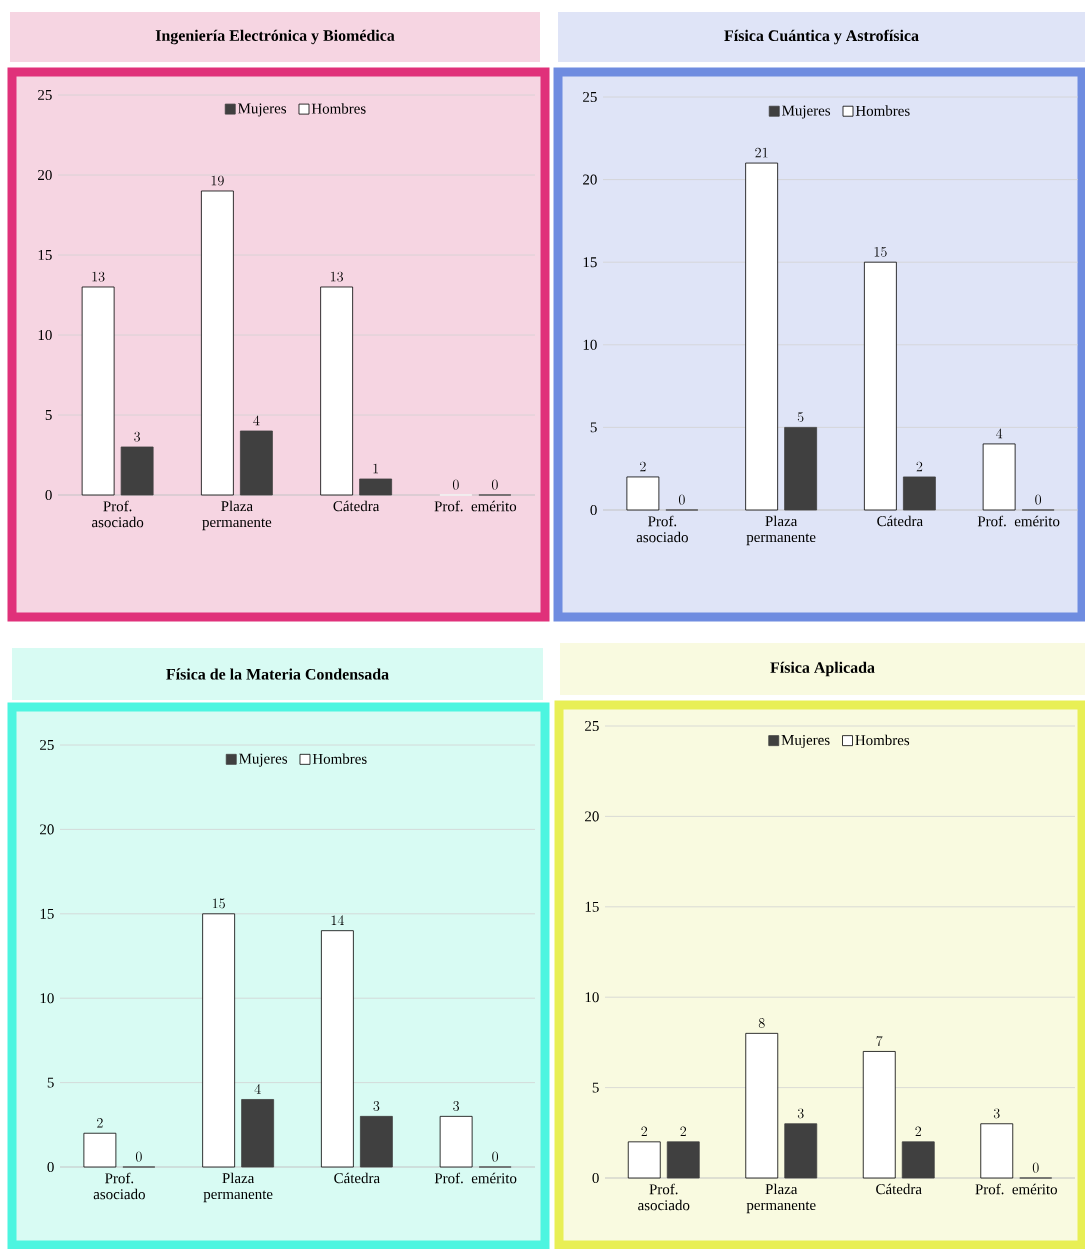 This screenshot has width=1085, height=1249. What do you see at coordinates (800, 417) in the screenshot?
I see `data-label: 5` at bounding box center [800, 417].